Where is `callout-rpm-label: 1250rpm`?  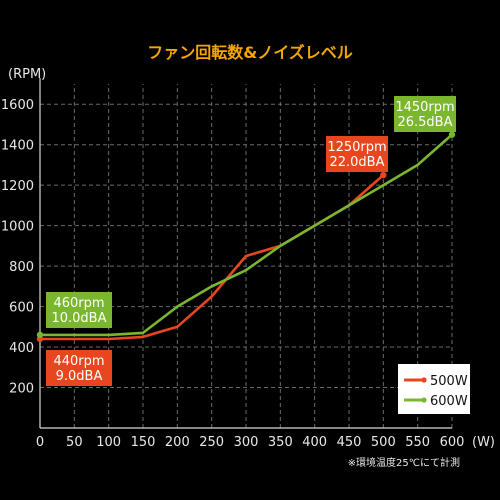 callout-rpm-label: 1250rpm is located at coordinates (356, 147).